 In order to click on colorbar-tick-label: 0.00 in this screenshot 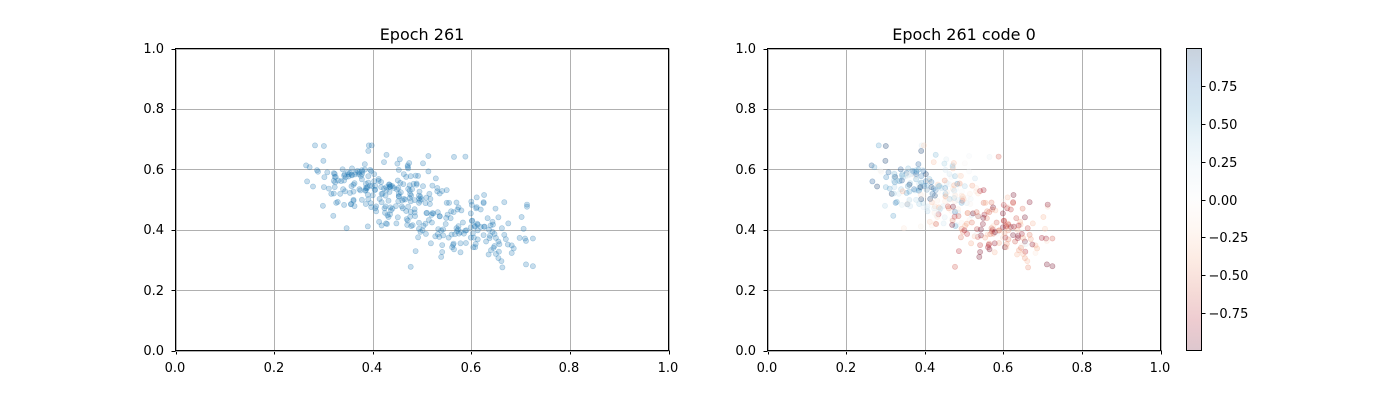, I will do `click(1223, 201)`.